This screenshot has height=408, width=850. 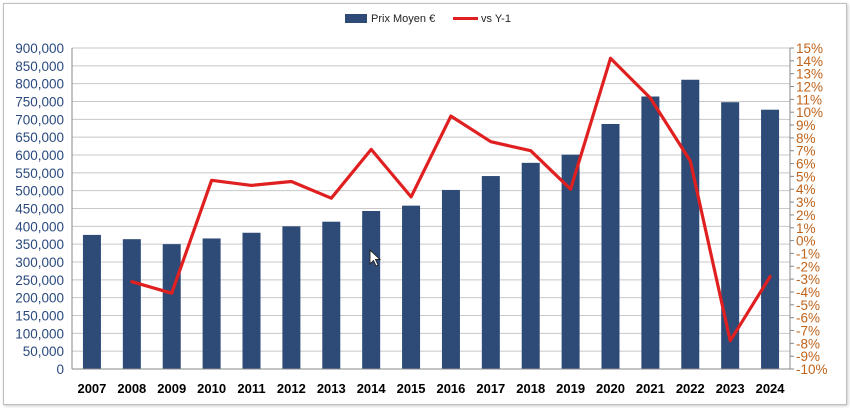 What do you see at coordinates (806, 125) in the screenshot?
I see `y-right-tick-label: 9%` at bounding box center [806, 125].